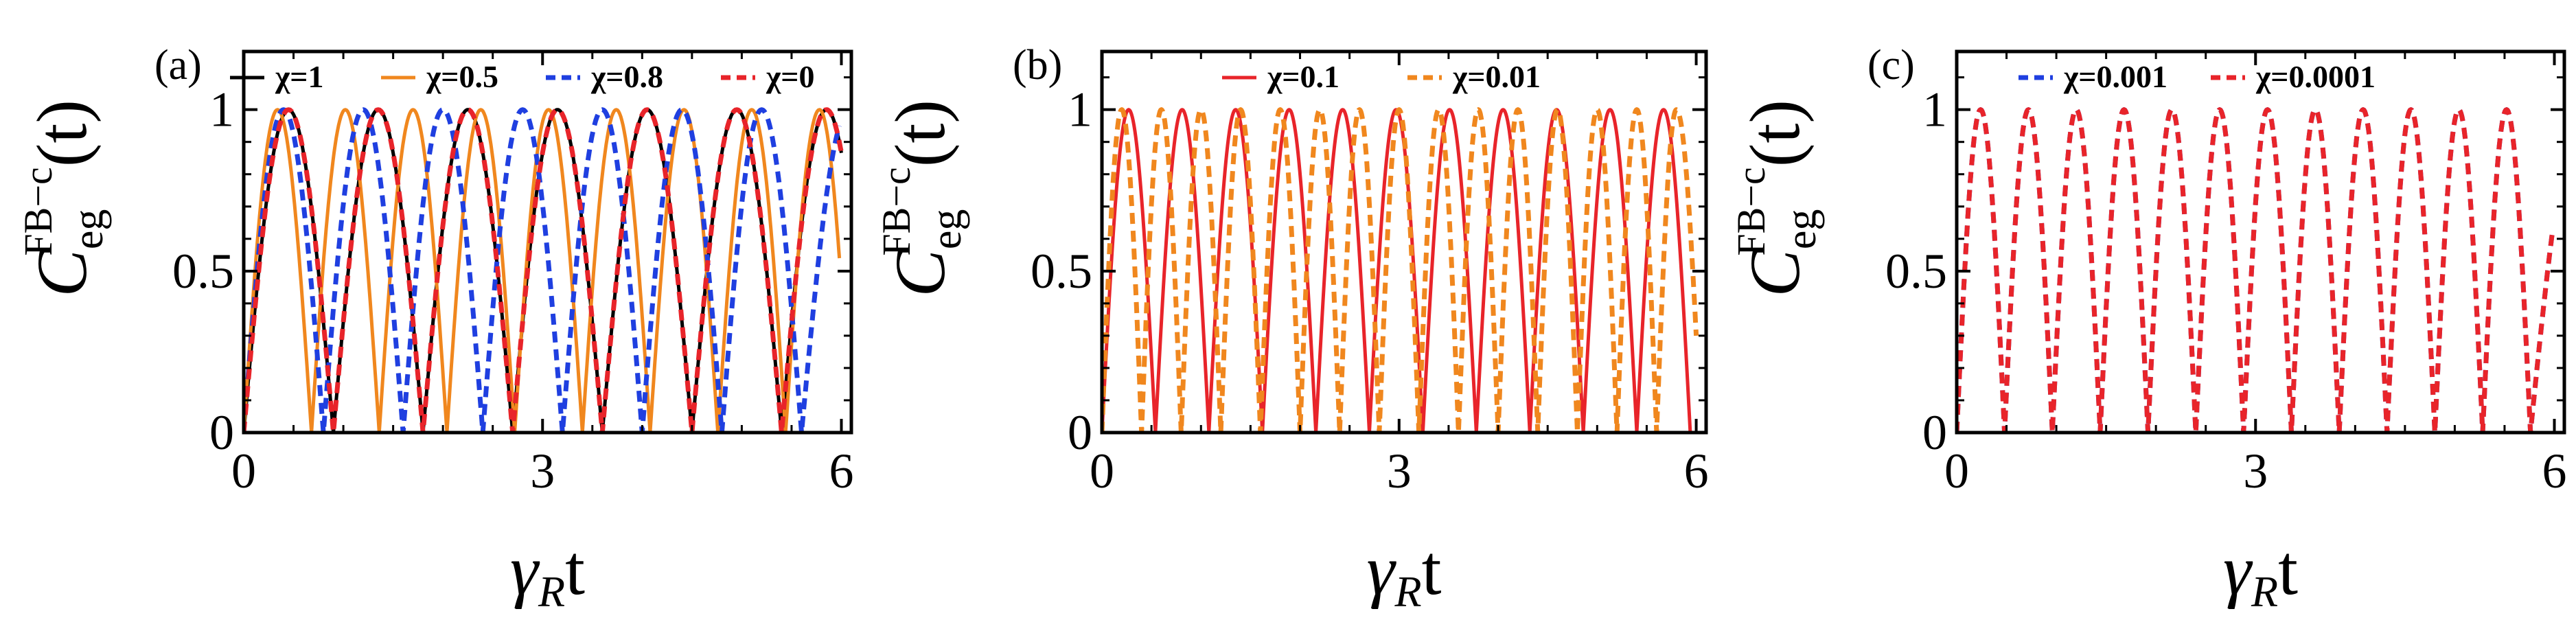  What do you see at coordinates (790, 76) in the screenshot?
I see `legend-entry: χ=0` at bounding box center [790, 76].